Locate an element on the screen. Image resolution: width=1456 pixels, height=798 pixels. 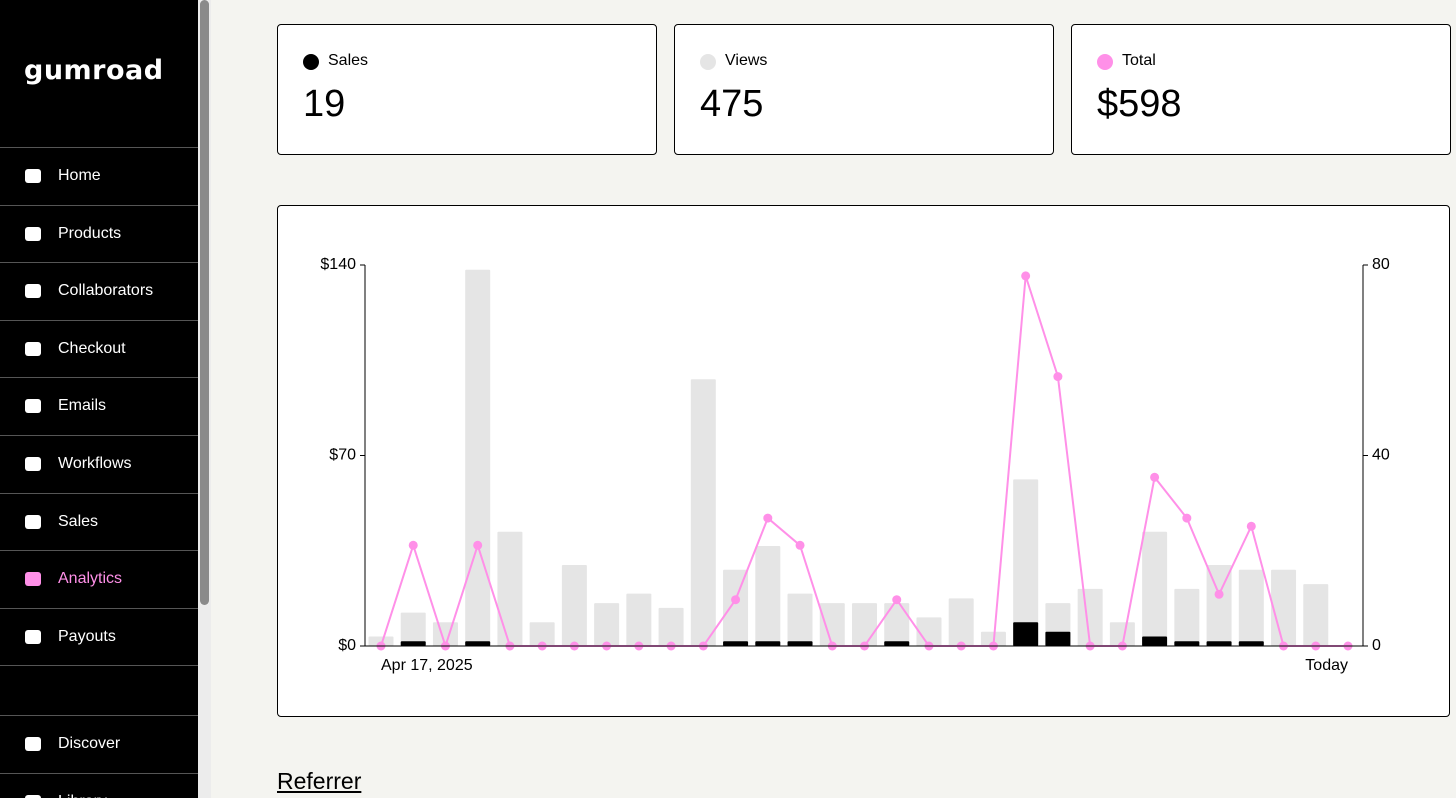
divider is located at coordinates (99, 665).